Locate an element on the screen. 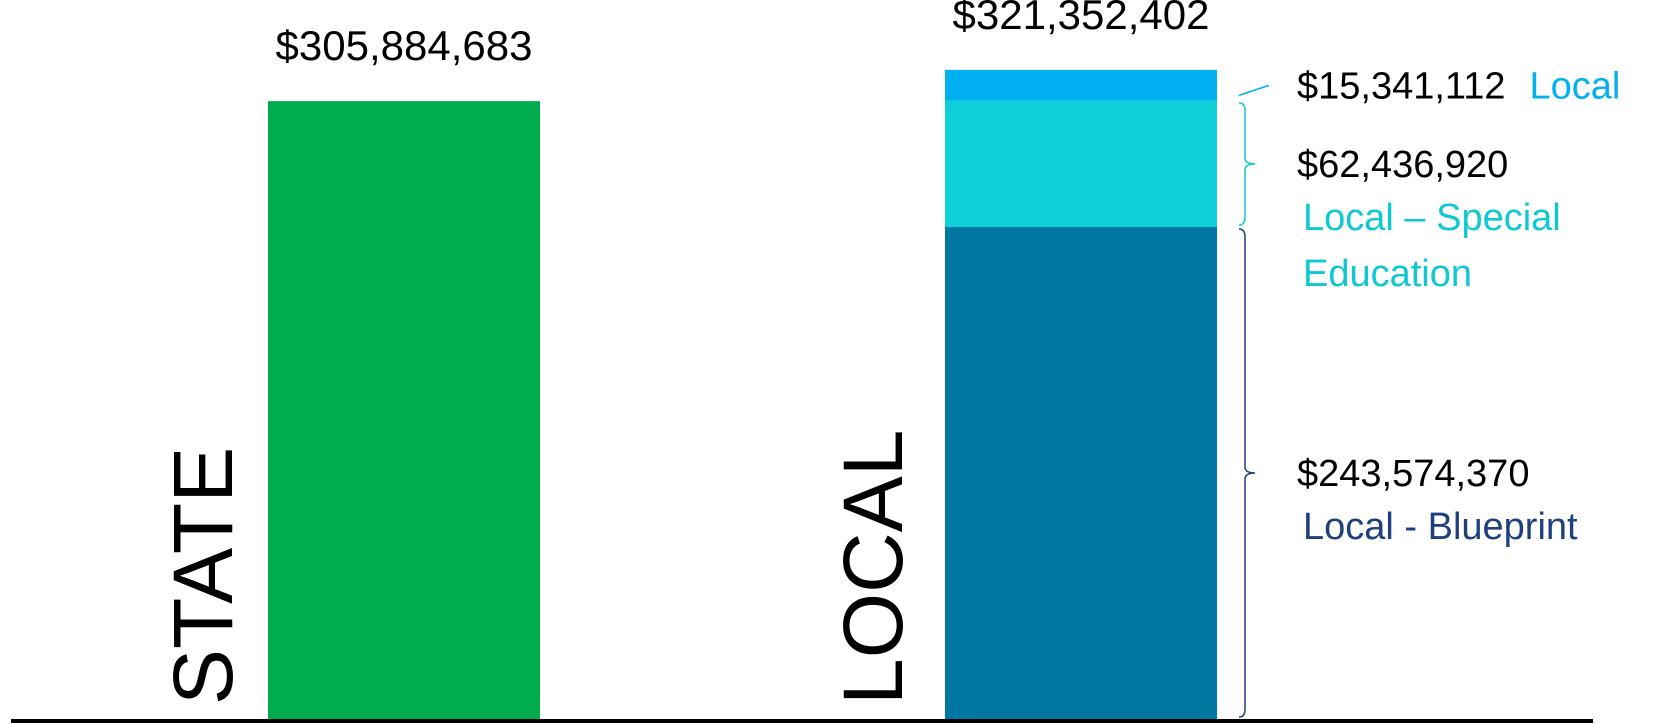 Image resolution: width=1666 pixels, height=724 pixels. total-label: $321,352,402 is located at coordinates (1081, 19).